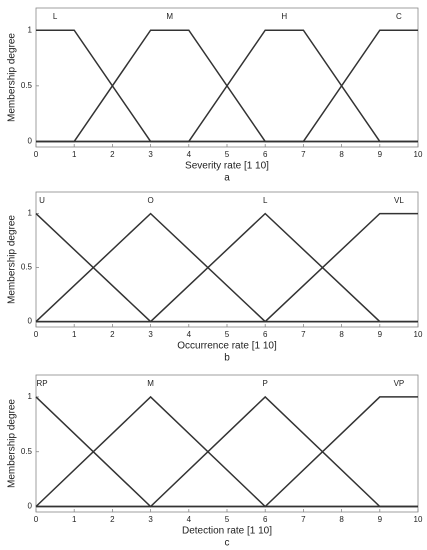 The image size is (427, 550). Describe the element at coordinates (284, 16) in the screenshot. I see `series-label: H` at that location.